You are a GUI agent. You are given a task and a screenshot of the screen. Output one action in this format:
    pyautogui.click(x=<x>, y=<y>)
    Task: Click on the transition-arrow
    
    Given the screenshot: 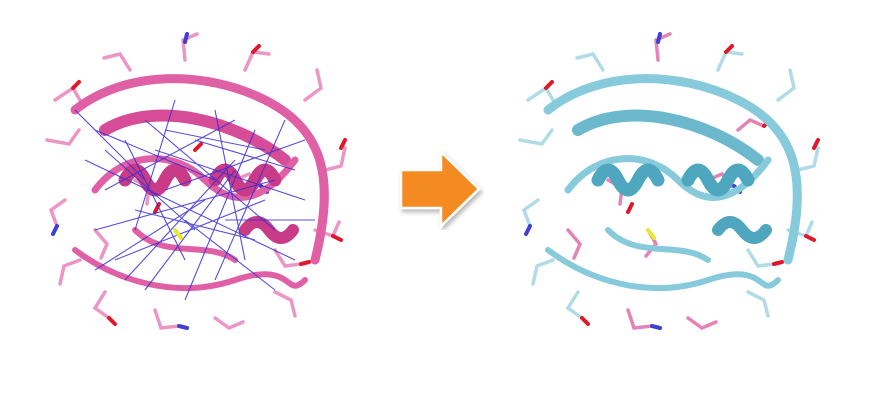 What is the action you would take?
    pyautogui.click(x=440, y=189)
    